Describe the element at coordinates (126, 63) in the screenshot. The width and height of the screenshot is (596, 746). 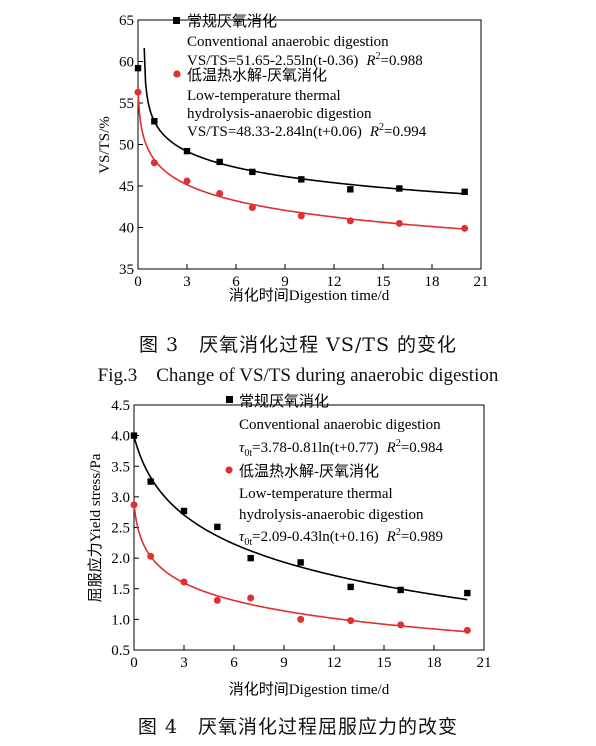
I see `y-tick-label: 60` at that location.